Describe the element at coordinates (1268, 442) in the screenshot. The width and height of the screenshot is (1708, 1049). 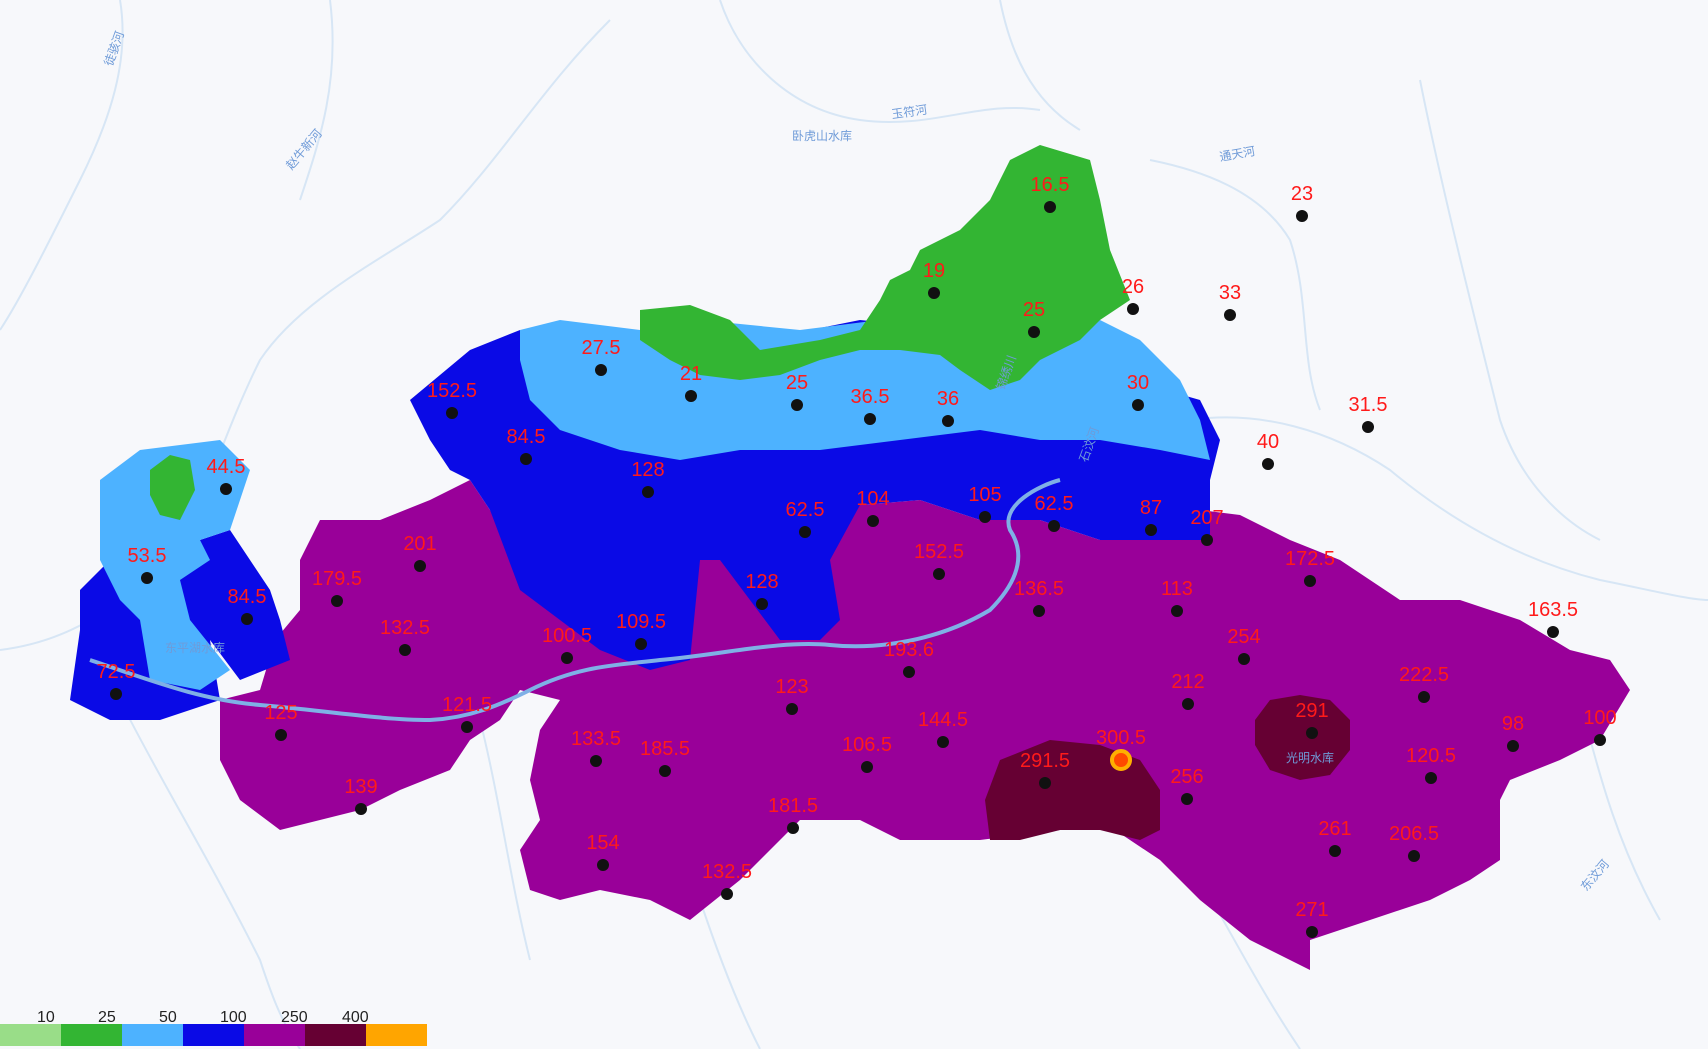
I see `station-rainfall-label: 40` at that location.